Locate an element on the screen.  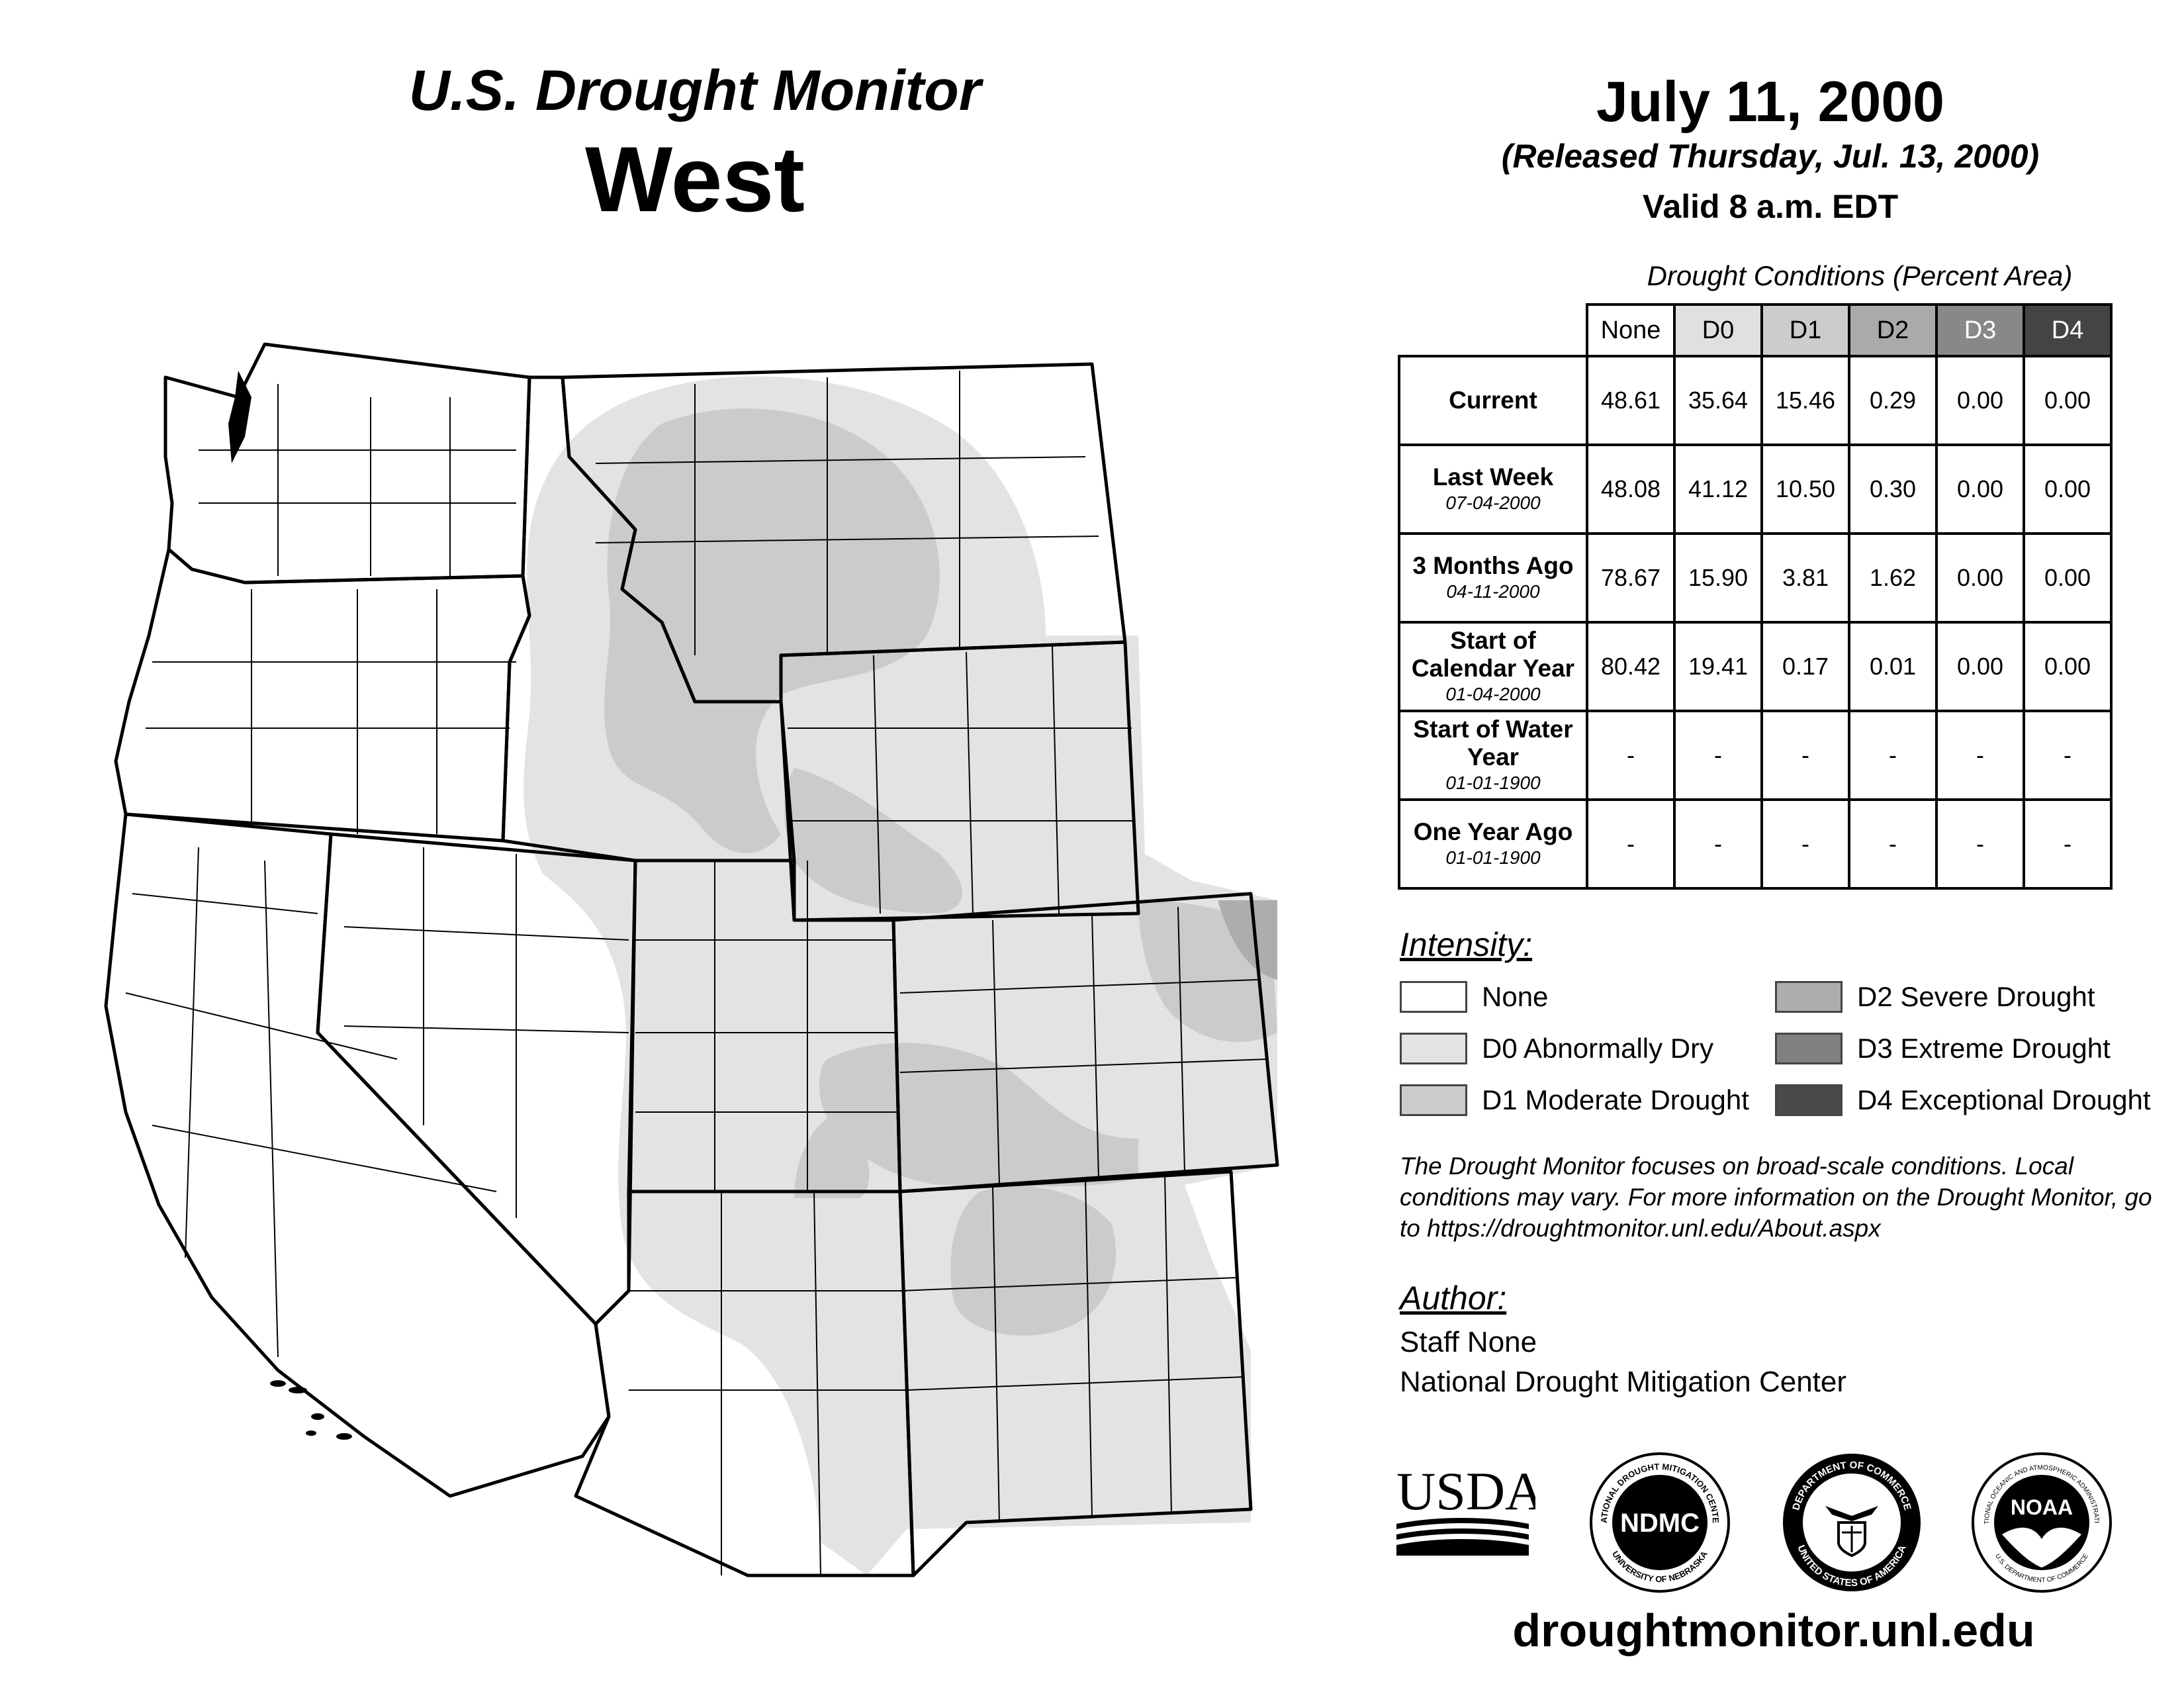
ndmc-logo-text: NDMC is located at coordinates (1660, 1523).